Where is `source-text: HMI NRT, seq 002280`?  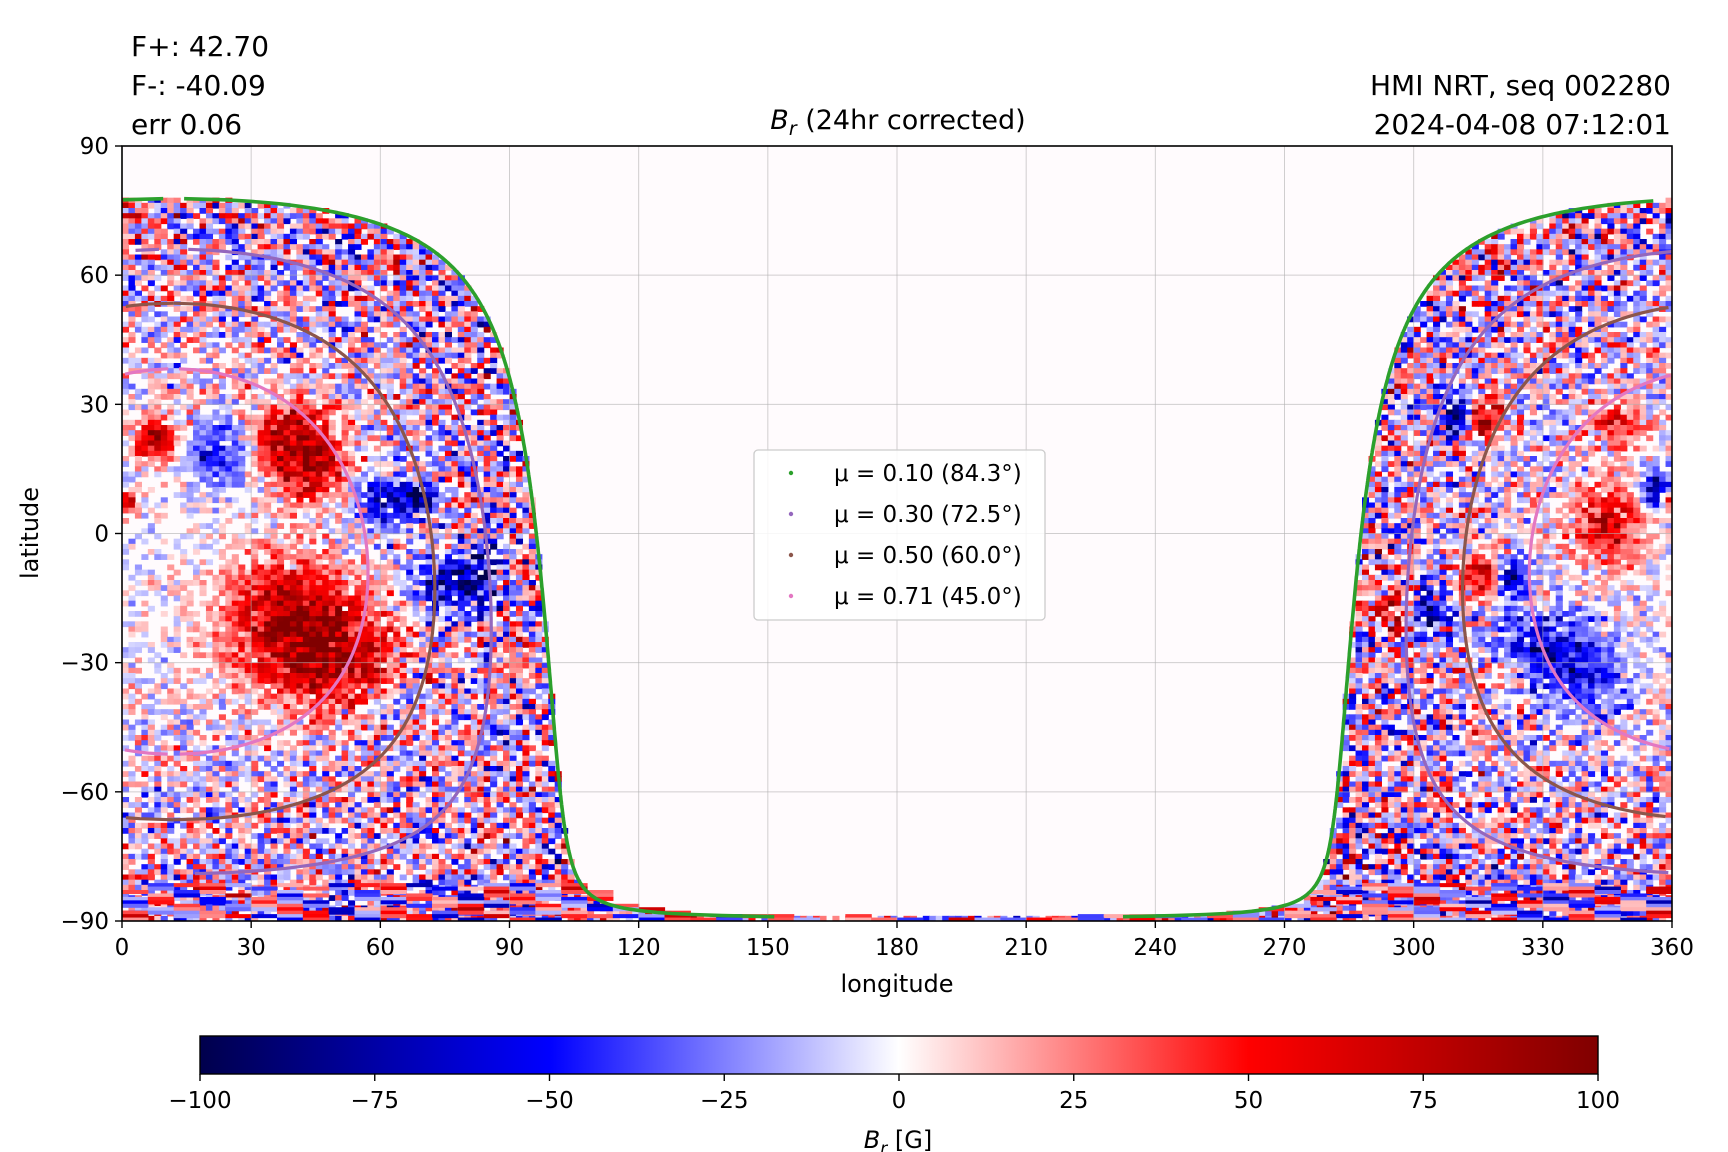
source-text: HMI NRT, seq 002280 is located at coordinates (1520, 85).